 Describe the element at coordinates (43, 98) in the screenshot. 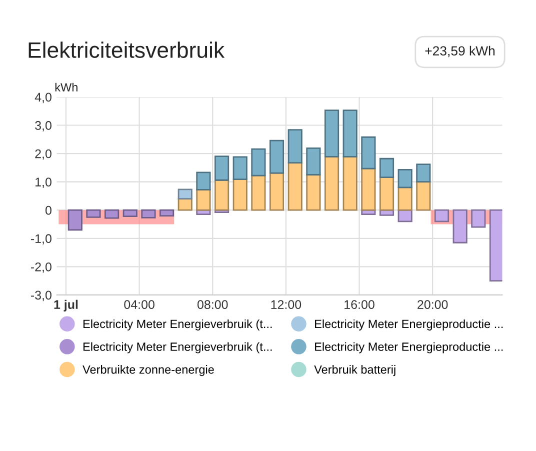

I see `y-tick-label: 4,0` at that location.